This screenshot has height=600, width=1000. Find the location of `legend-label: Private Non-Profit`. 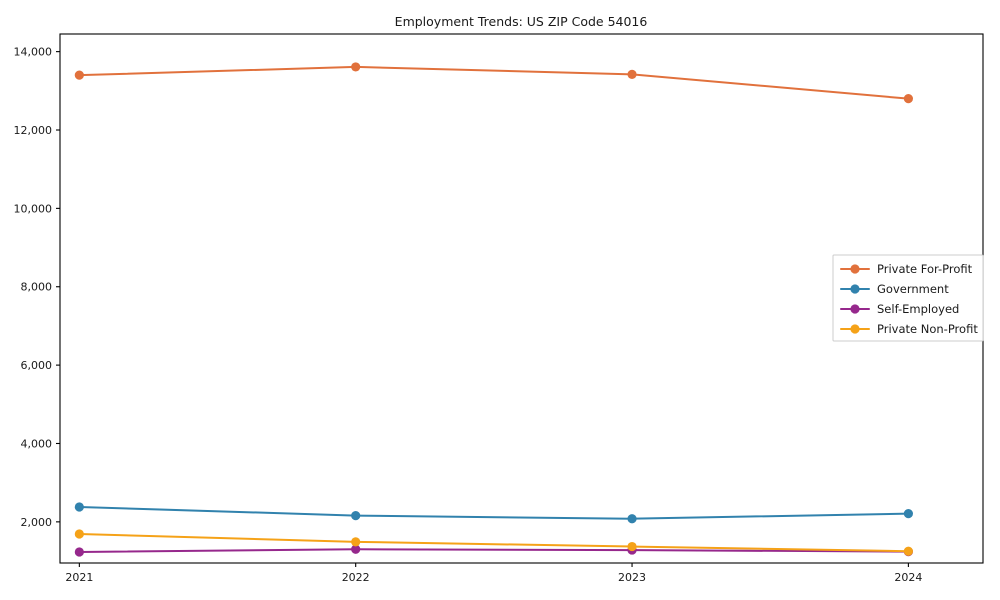

legend-label: Private Non-Profit is located at coordinates (927, 329).